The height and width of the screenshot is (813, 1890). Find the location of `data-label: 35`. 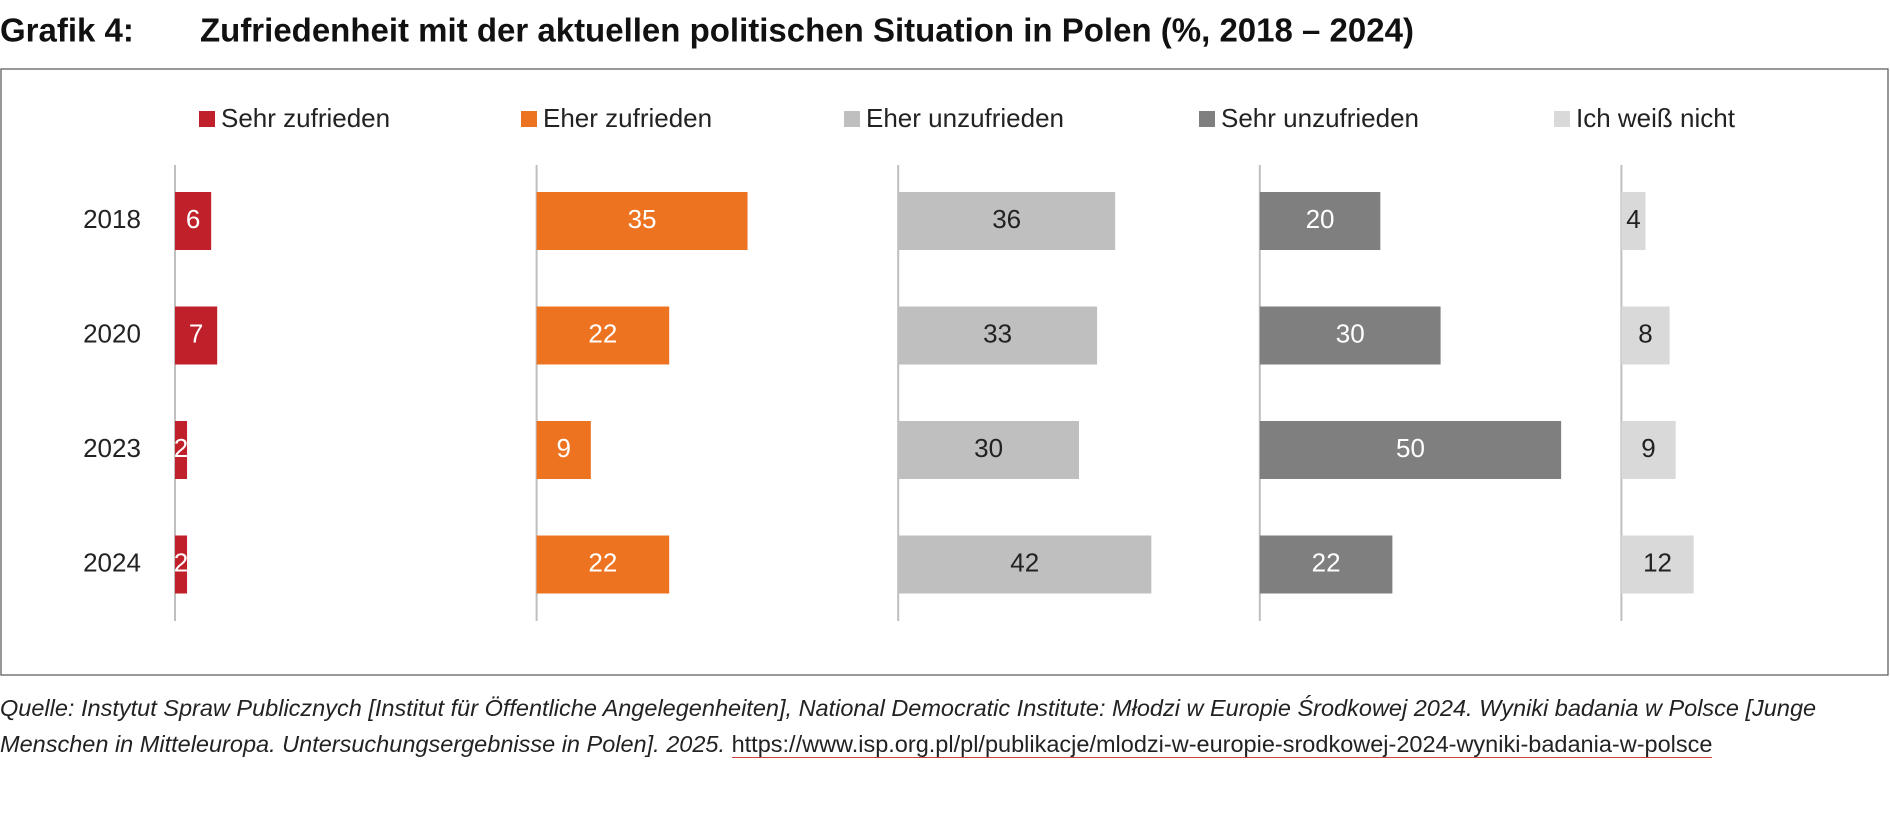

data-label: 35 is located at coordinates (642, 219).